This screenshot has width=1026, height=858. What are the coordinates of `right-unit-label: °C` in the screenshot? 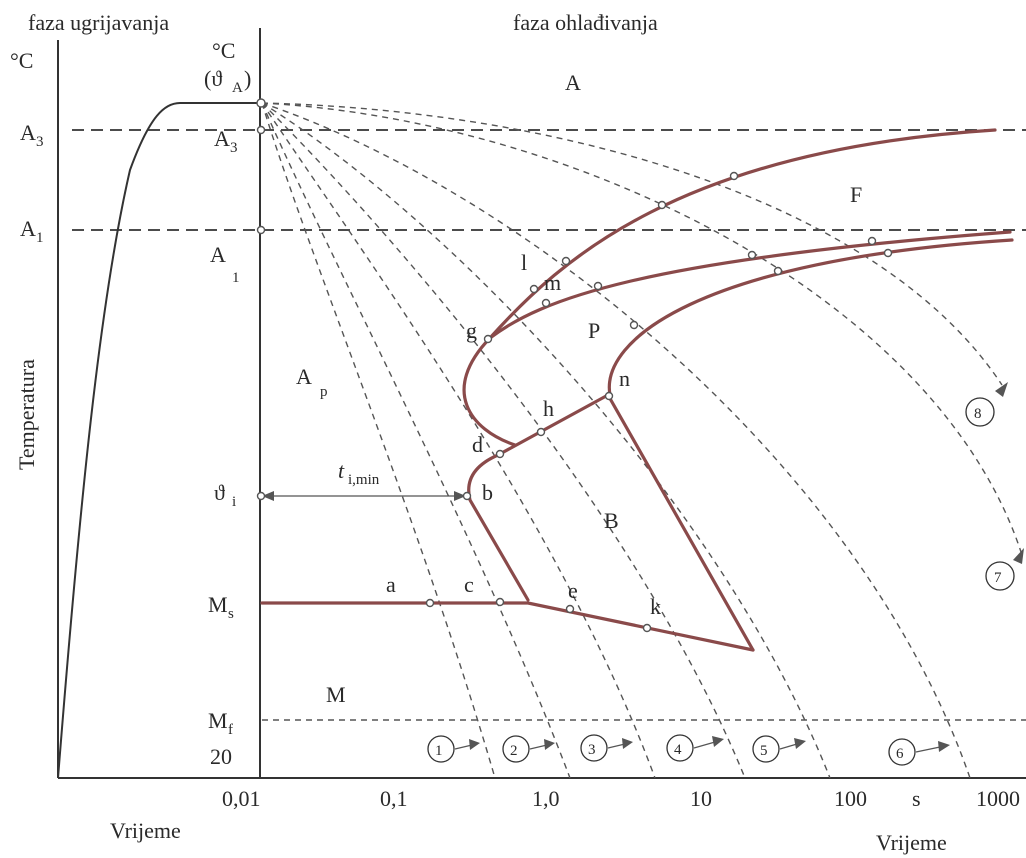 It's located at (223, 50).